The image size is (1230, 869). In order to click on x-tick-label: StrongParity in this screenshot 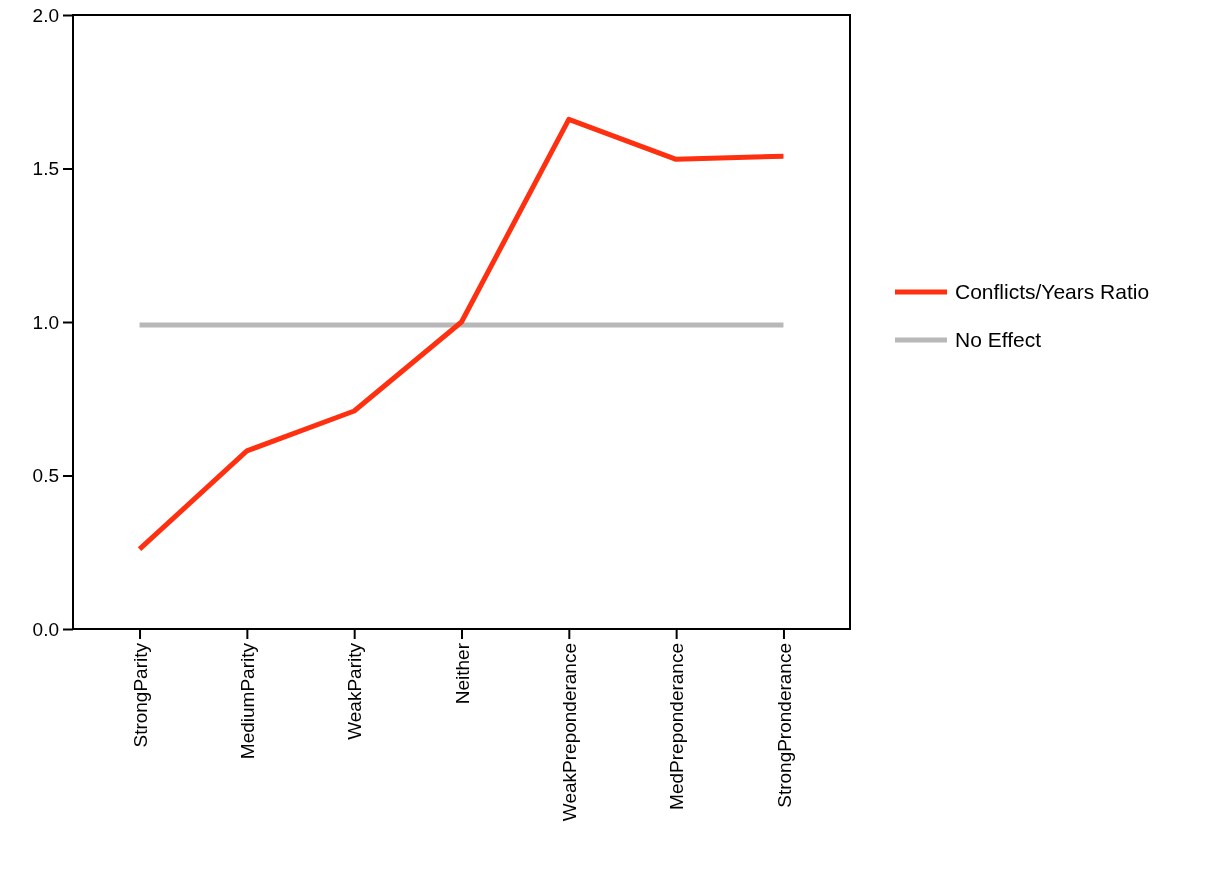, I will do `click(140, 695)`.